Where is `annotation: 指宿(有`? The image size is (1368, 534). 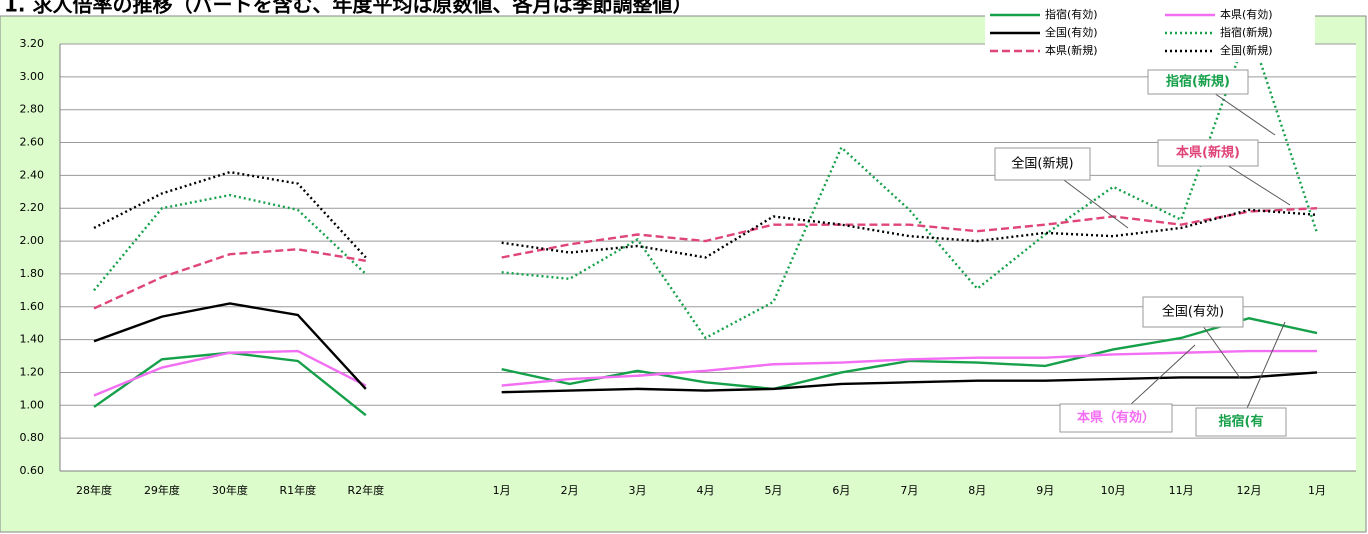 annotation: 指宿(有 is located at coordinates (1241, 422).